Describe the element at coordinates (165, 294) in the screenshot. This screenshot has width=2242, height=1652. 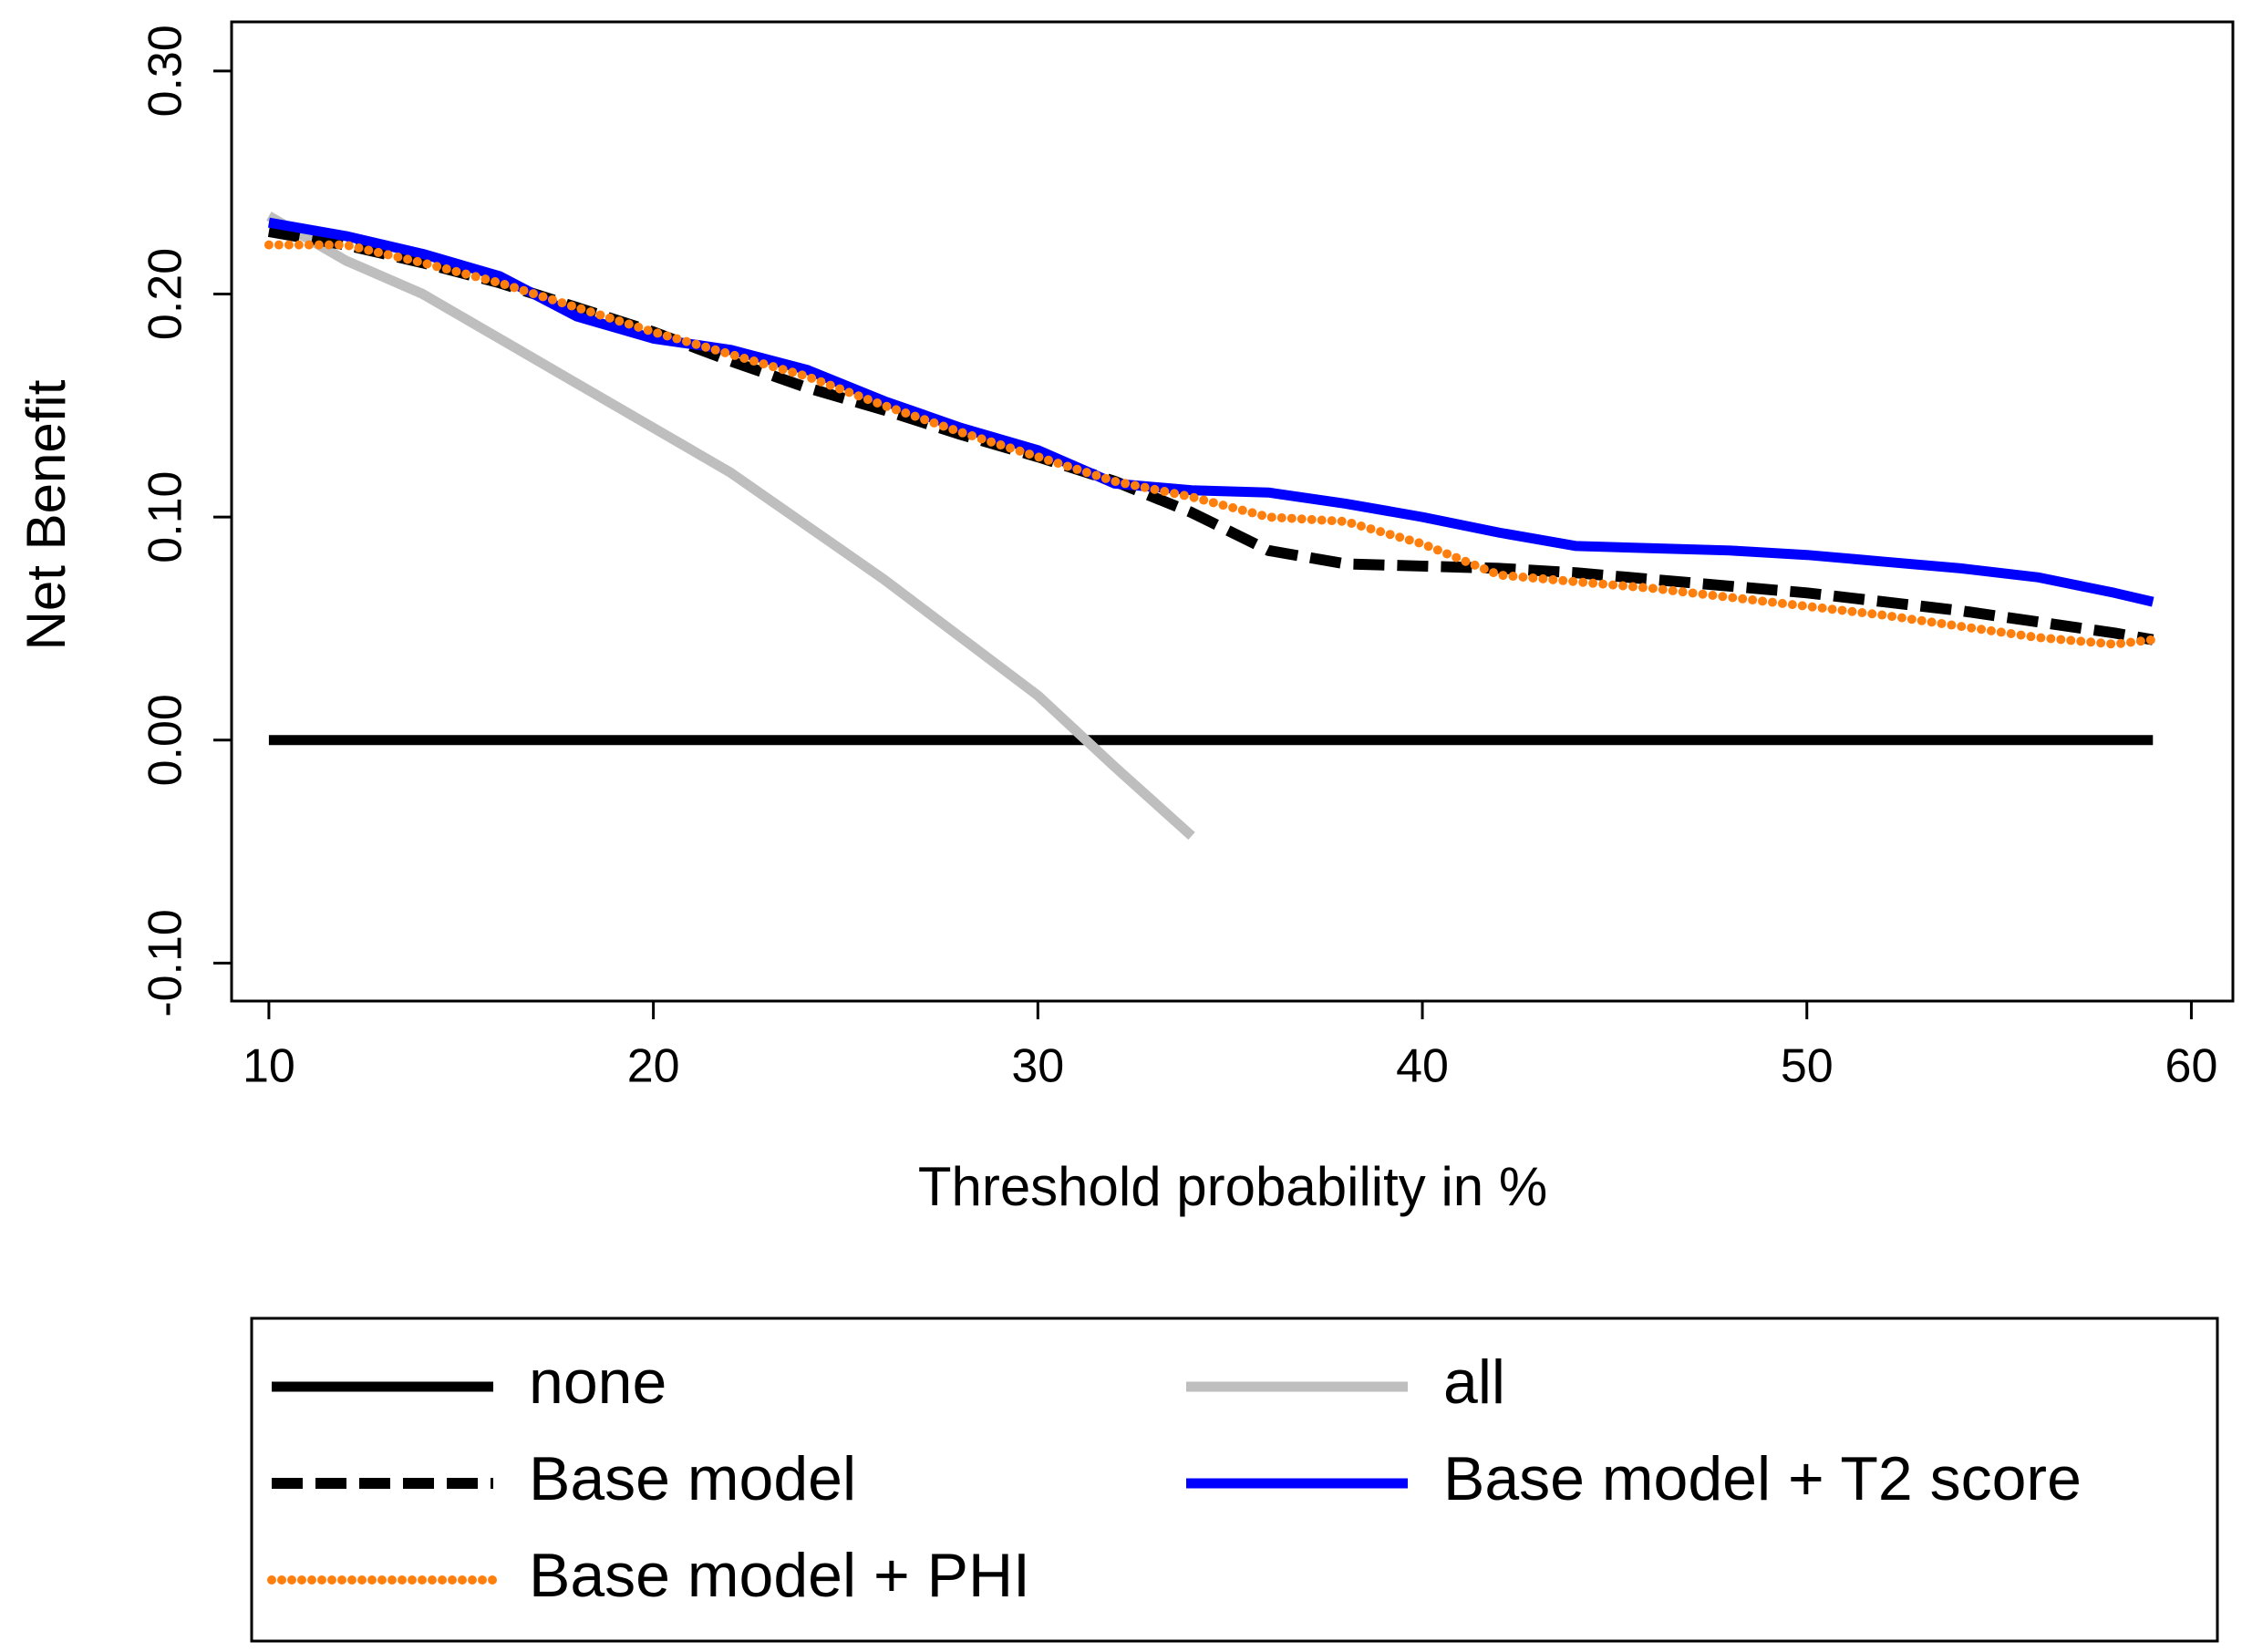
I see `y-tick-label: 0.20` at that location.